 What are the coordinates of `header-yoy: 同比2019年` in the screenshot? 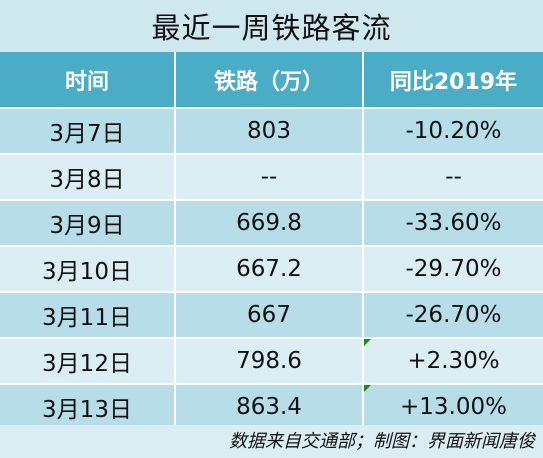 It's located at (453, 80).